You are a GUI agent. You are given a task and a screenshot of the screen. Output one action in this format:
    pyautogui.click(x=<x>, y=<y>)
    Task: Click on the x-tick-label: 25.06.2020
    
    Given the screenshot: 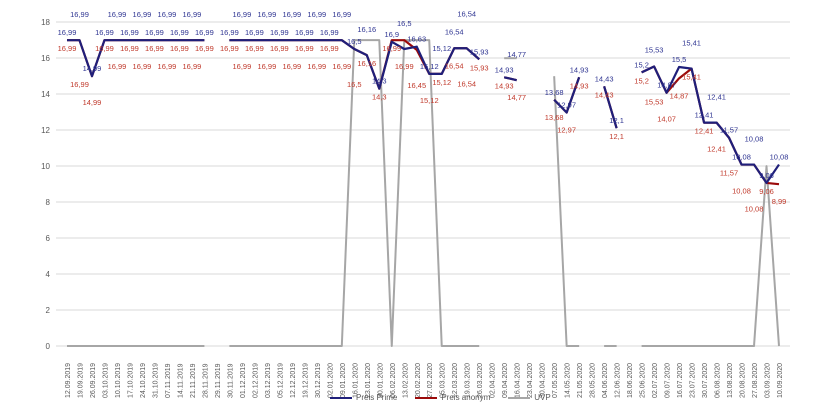 What is the action you would take?
    pyautogui.click(x=643, y=380)
    